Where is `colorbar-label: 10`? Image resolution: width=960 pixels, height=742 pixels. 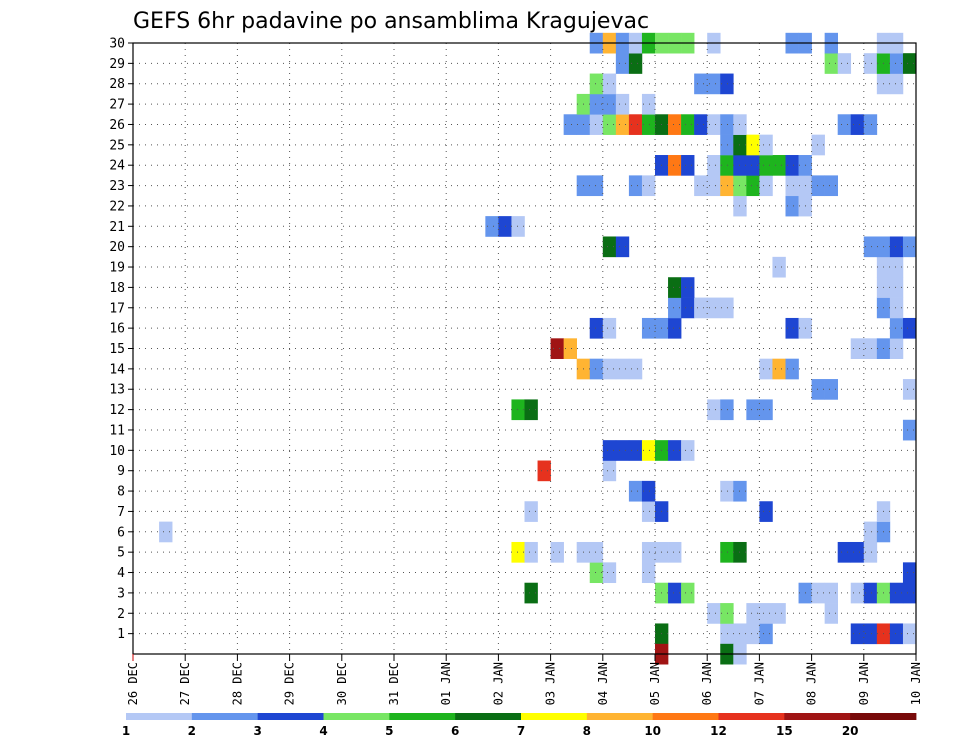 colorbar-label: 10 is located at coordinates (652, 731).